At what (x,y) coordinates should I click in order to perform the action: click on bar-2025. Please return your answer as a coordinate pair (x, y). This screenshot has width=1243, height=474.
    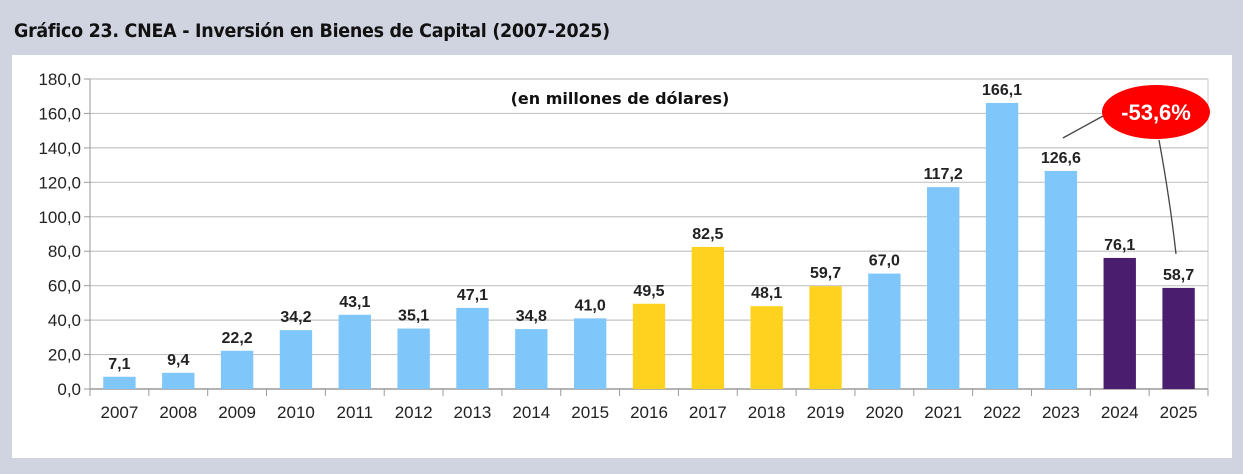
    Looking at the image, I should click on (1178, 338).